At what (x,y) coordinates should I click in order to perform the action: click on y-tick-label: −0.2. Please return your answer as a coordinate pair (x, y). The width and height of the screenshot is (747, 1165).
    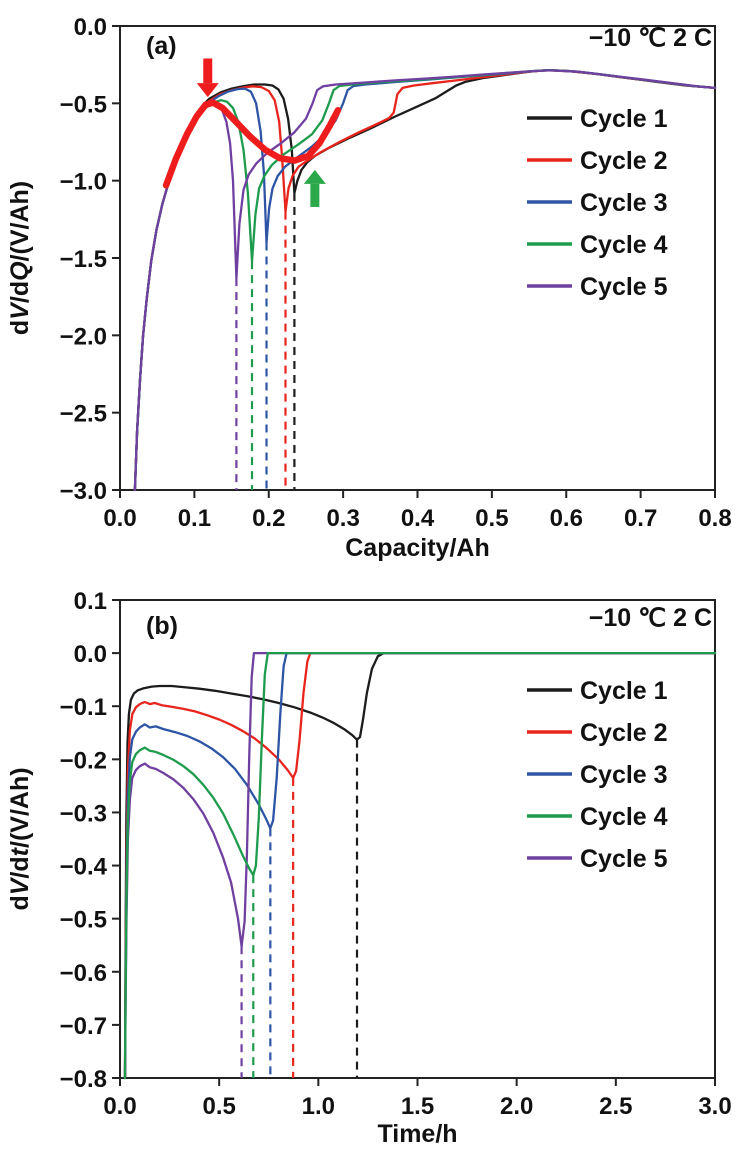
    Looking at the image, I should click on (83, 760).